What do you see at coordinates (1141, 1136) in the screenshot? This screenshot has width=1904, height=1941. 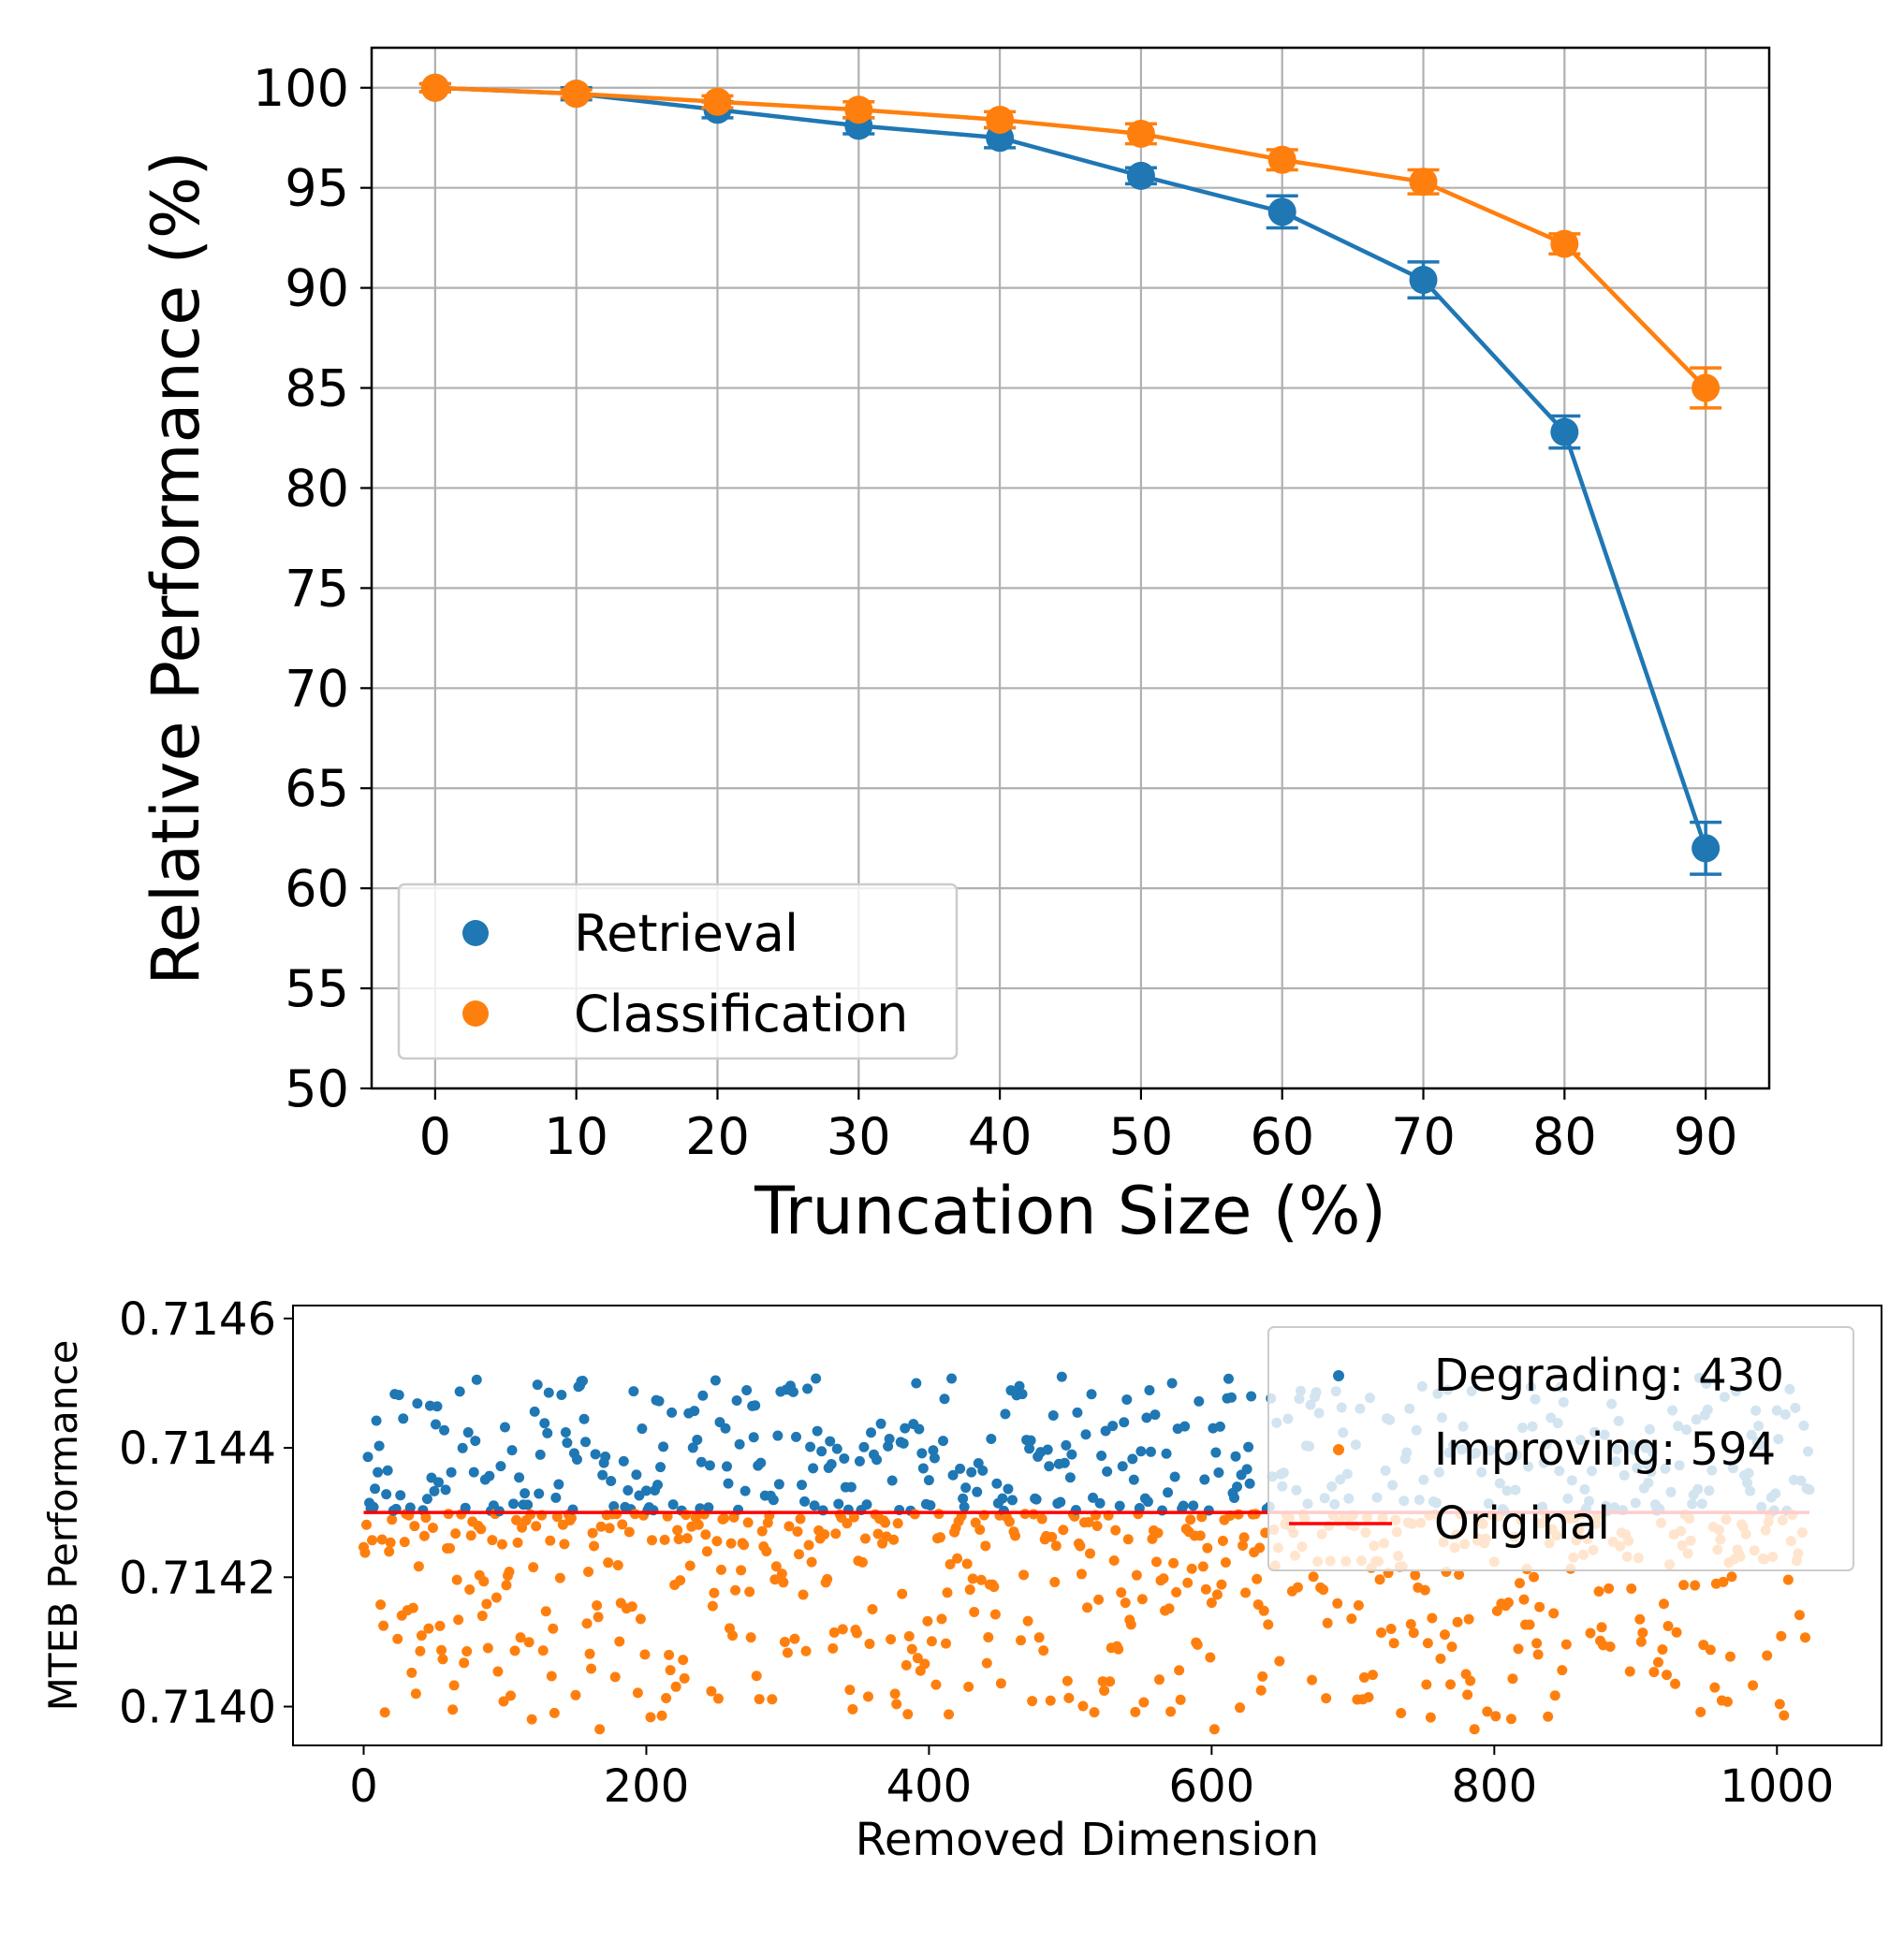 I see `top-x-tick-label: 50` at bounding box center [1141, 1136].